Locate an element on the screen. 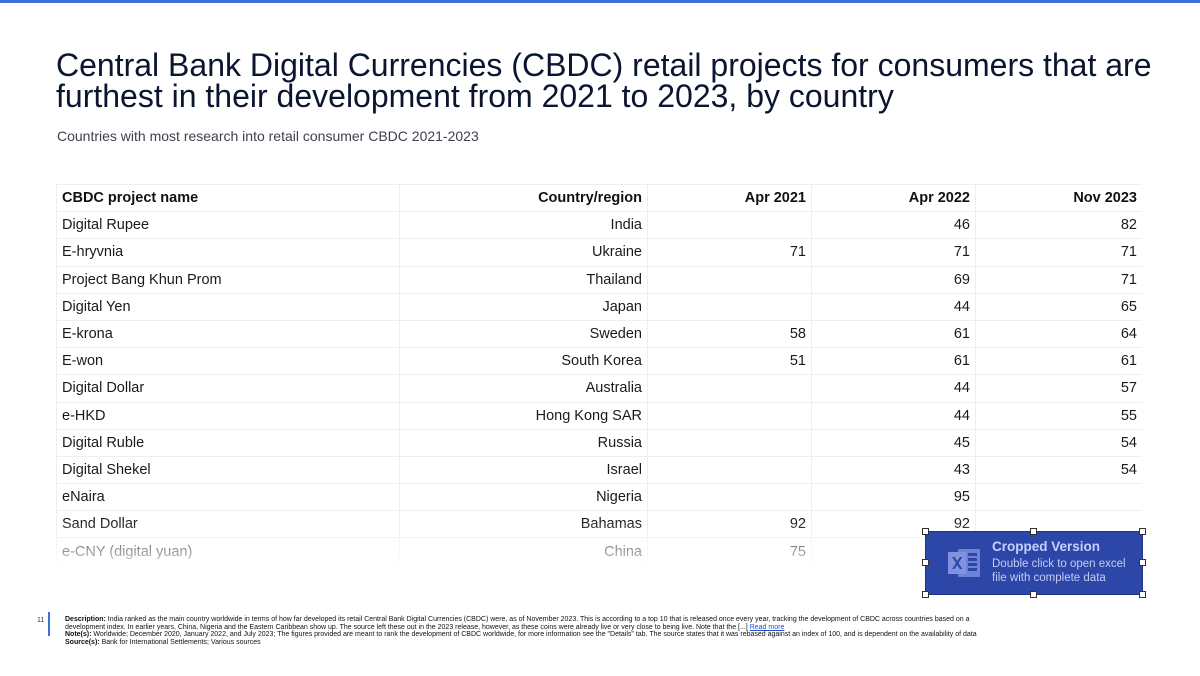  table-cell: Digital Ruble is located at coordinates (228, 442).